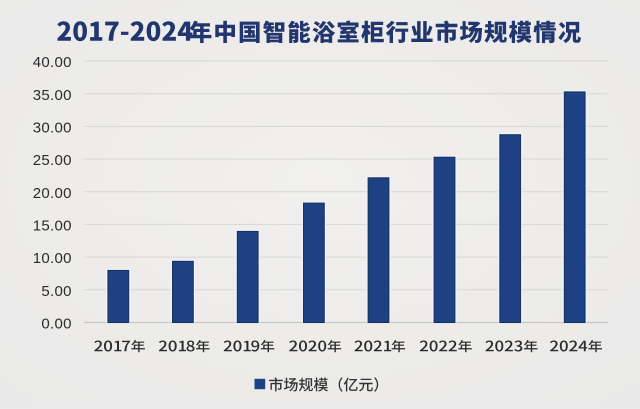 The height and width of the screenshot is (409, 640). Describe the element at coordinates (52, 160) in the screenshot. I see `svg-text: 25.00` at that location.